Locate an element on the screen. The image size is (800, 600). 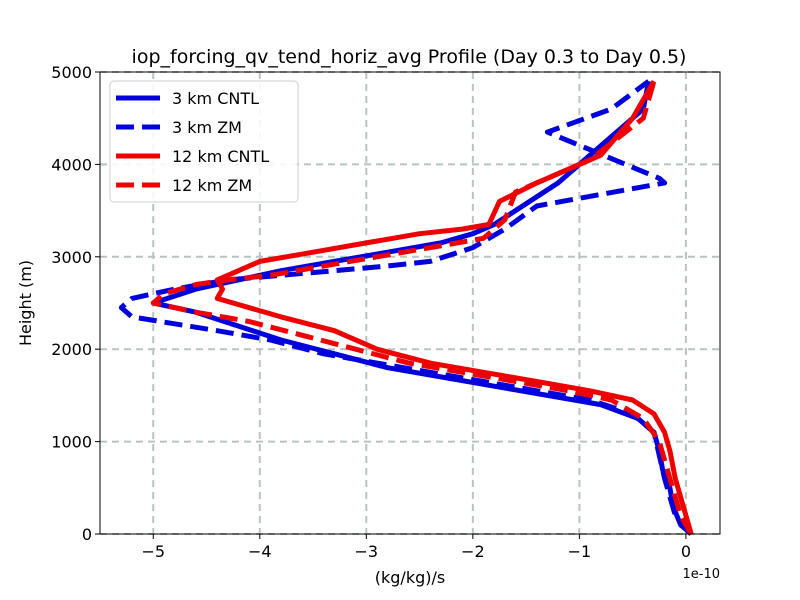
x-offset-label: 1e-10 is located at coordinates (701, 574).